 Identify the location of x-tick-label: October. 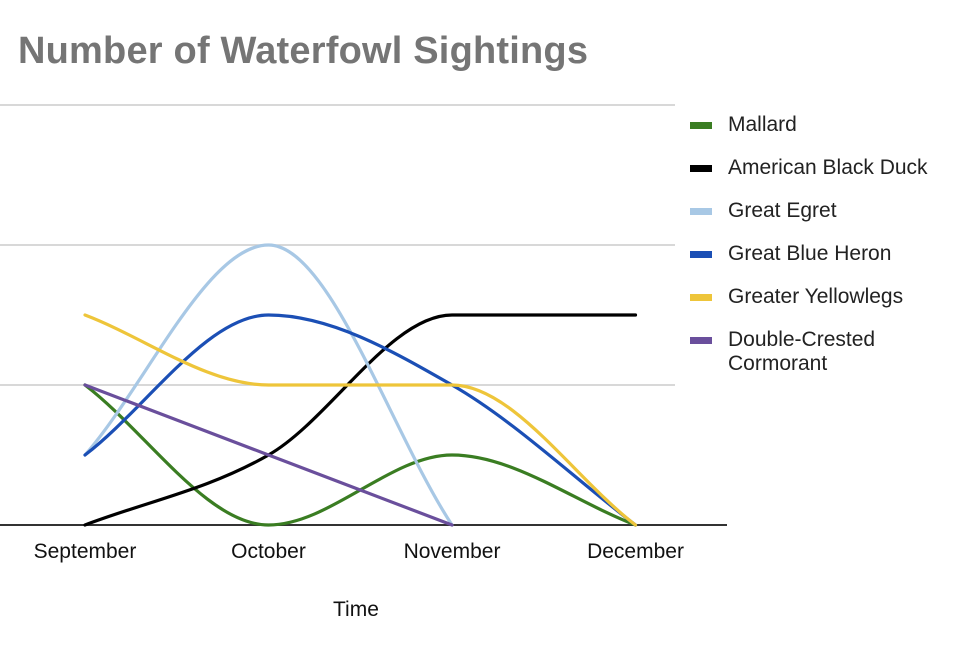
(268, 551).